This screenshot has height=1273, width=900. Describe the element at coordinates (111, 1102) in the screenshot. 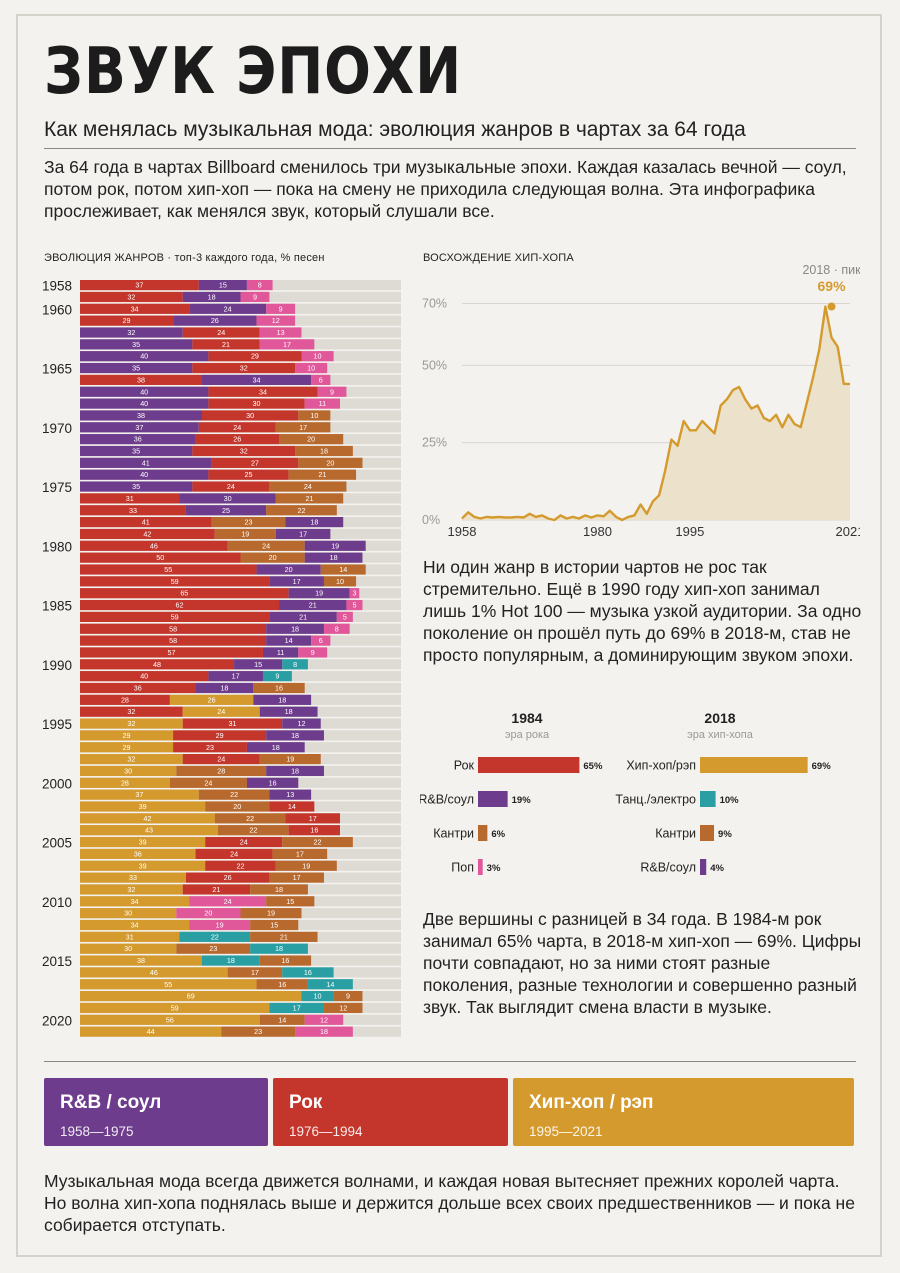

I see `era-name: R&B / соул` at that location.